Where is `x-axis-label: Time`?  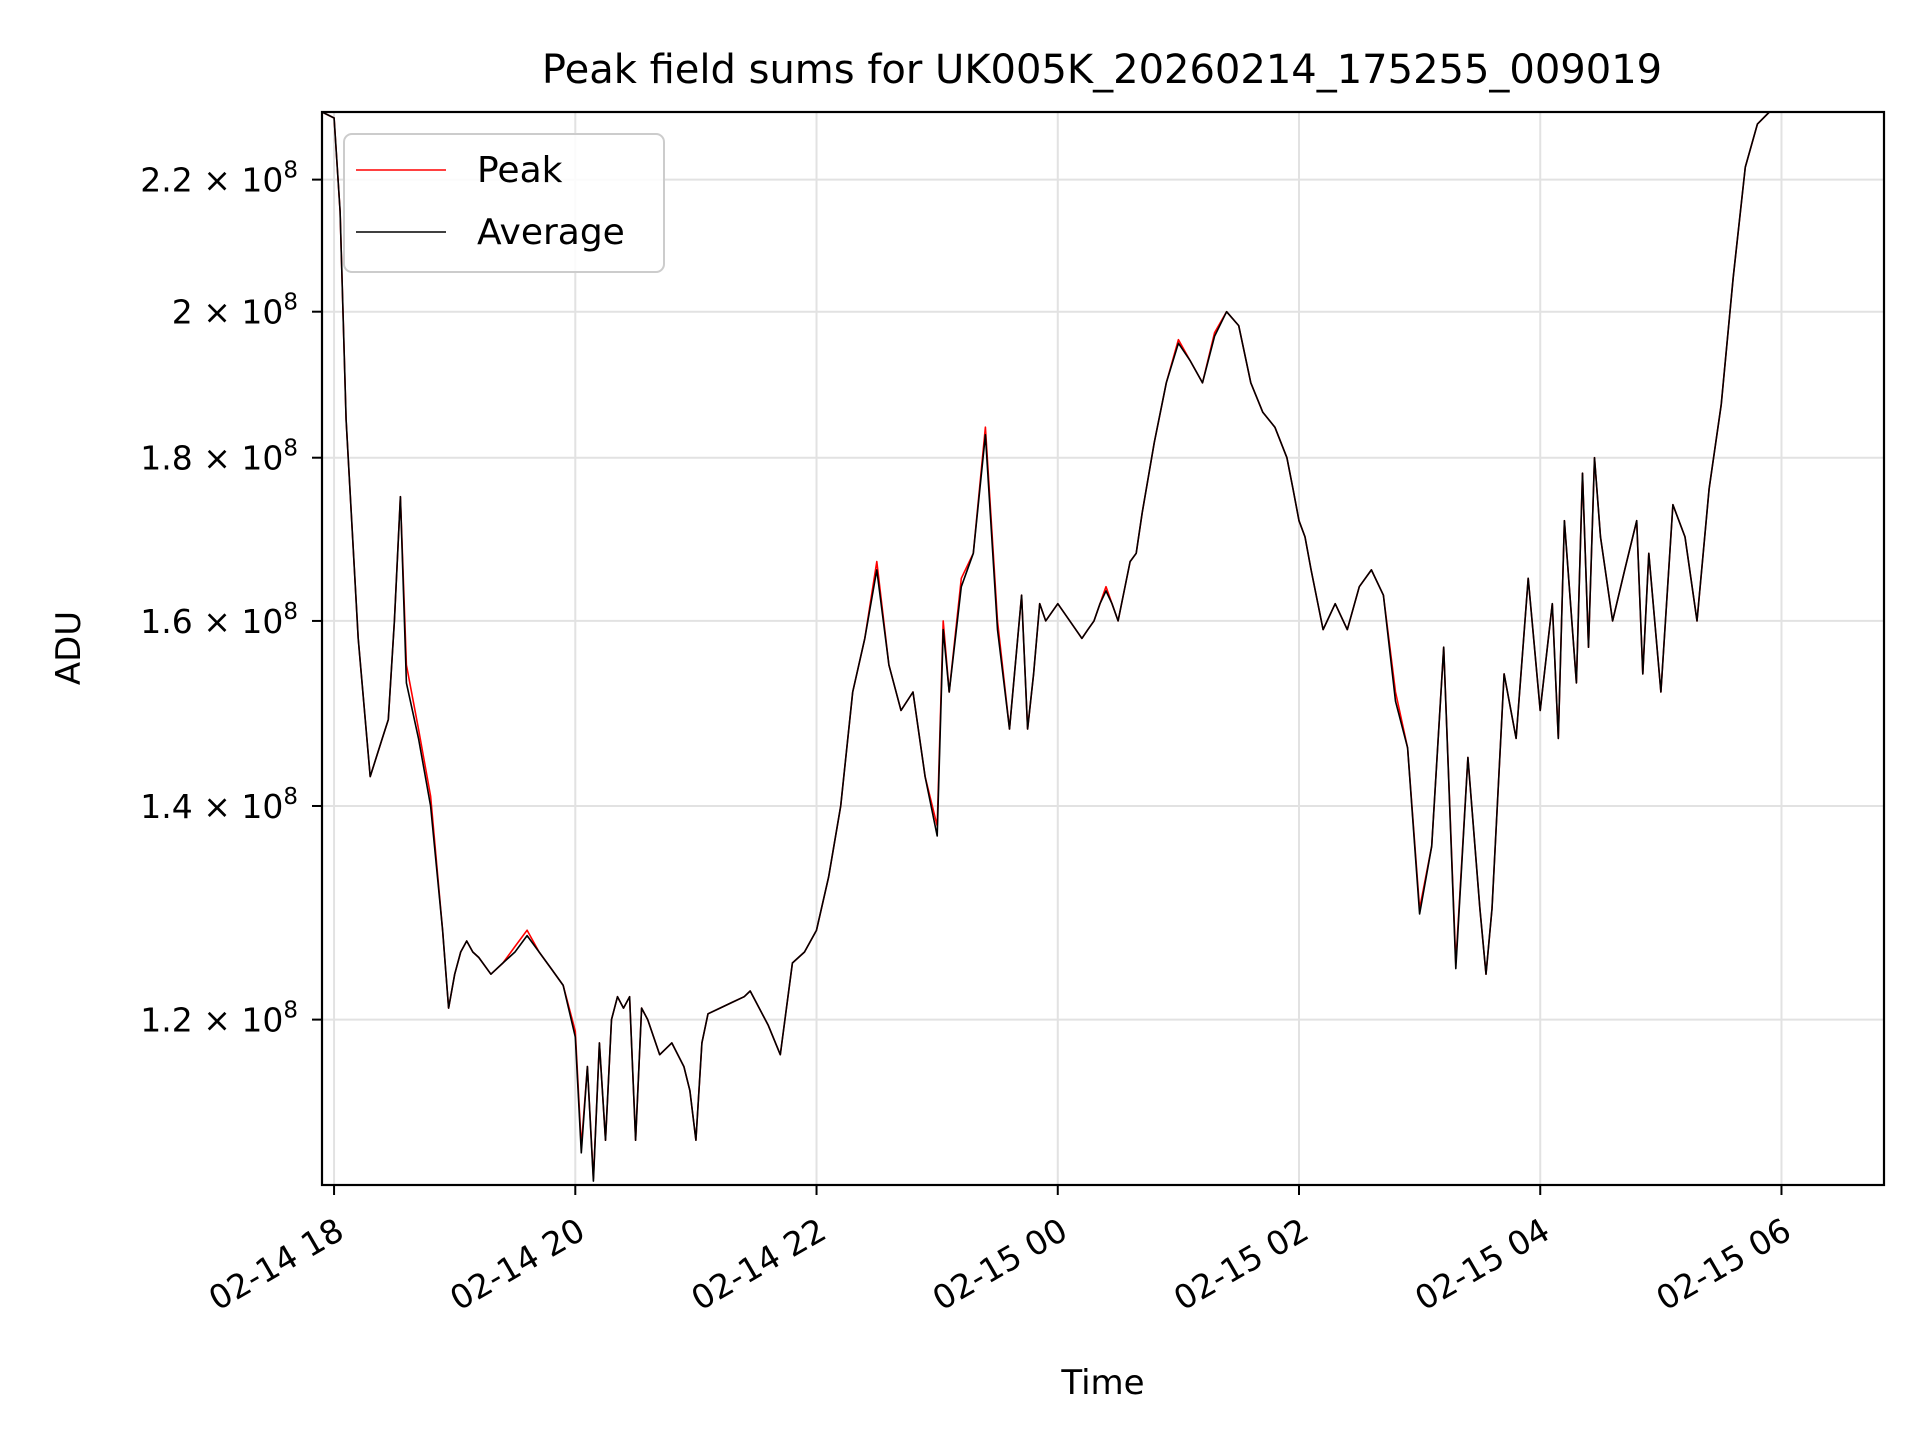 x-axis-label: Time is located at coordinates (1102, 1383).